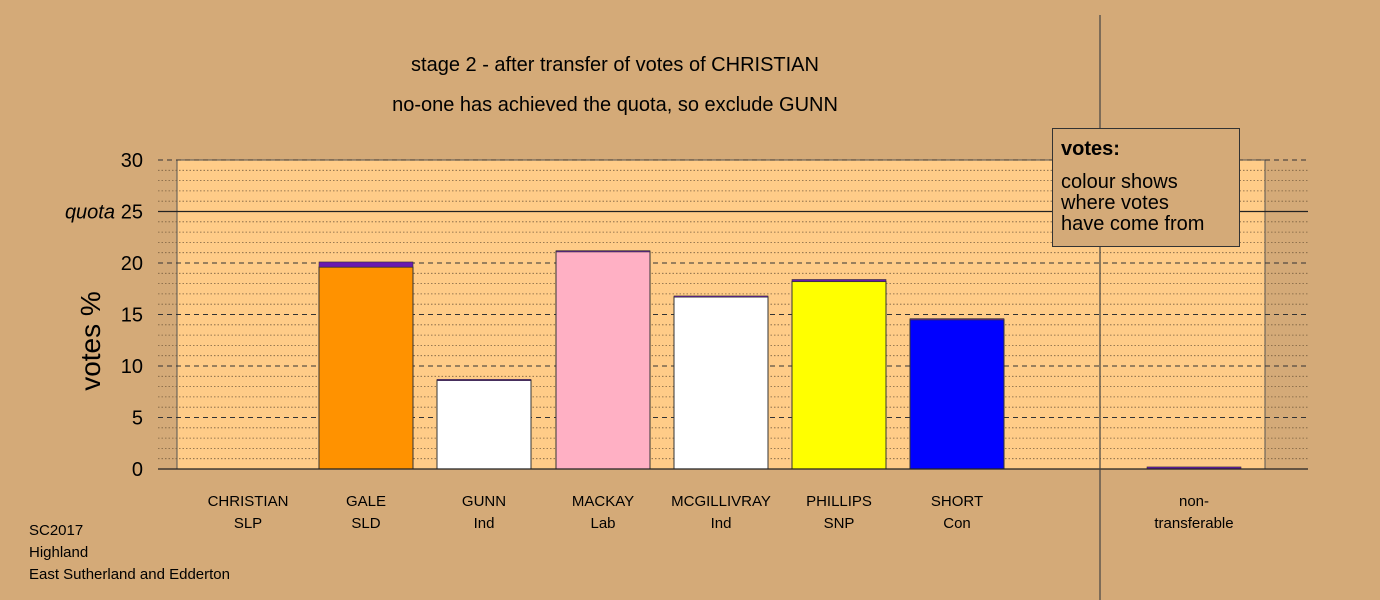  Describe the element at coordinates (132, 213) in the screenshot. I see `y-tick-label: 25` at that location.